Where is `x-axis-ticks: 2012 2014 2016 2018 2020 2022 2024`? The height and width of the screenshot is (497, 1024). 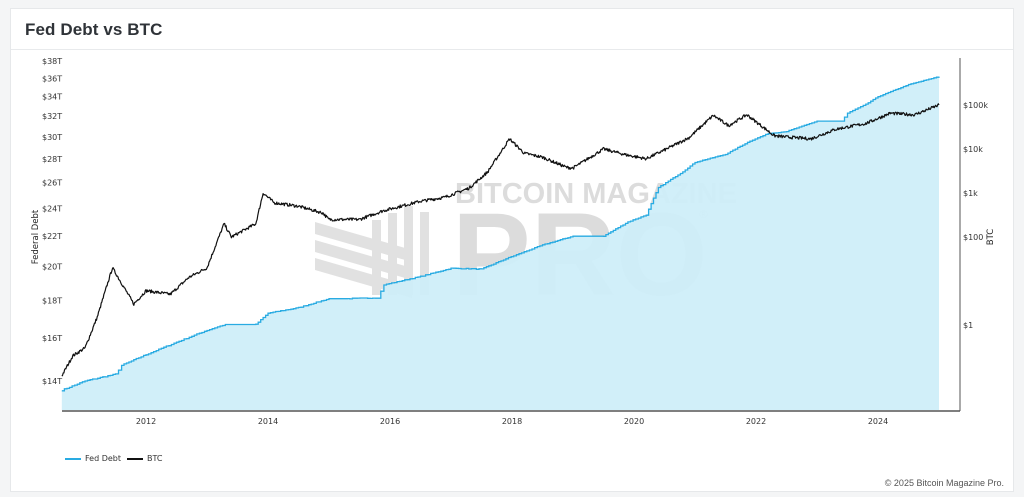 x-axis-ticks: 2012 2014 2016 2018 2020 2022 2024 is located at coordinates (512, 421).